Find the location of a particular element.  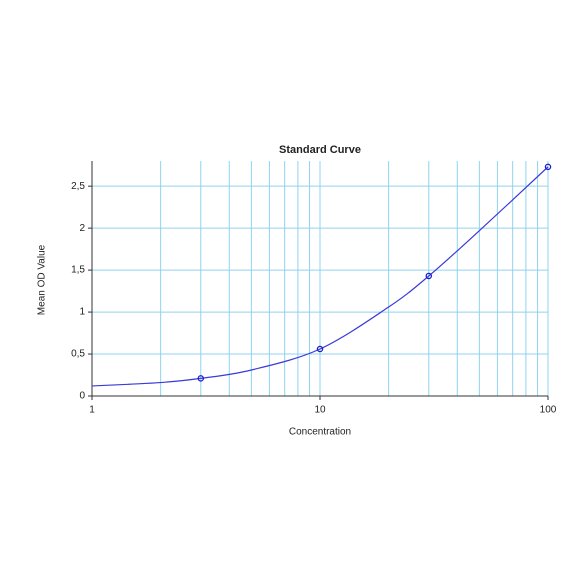

x-tick-label: 1 is located at coordinates (92, 410).